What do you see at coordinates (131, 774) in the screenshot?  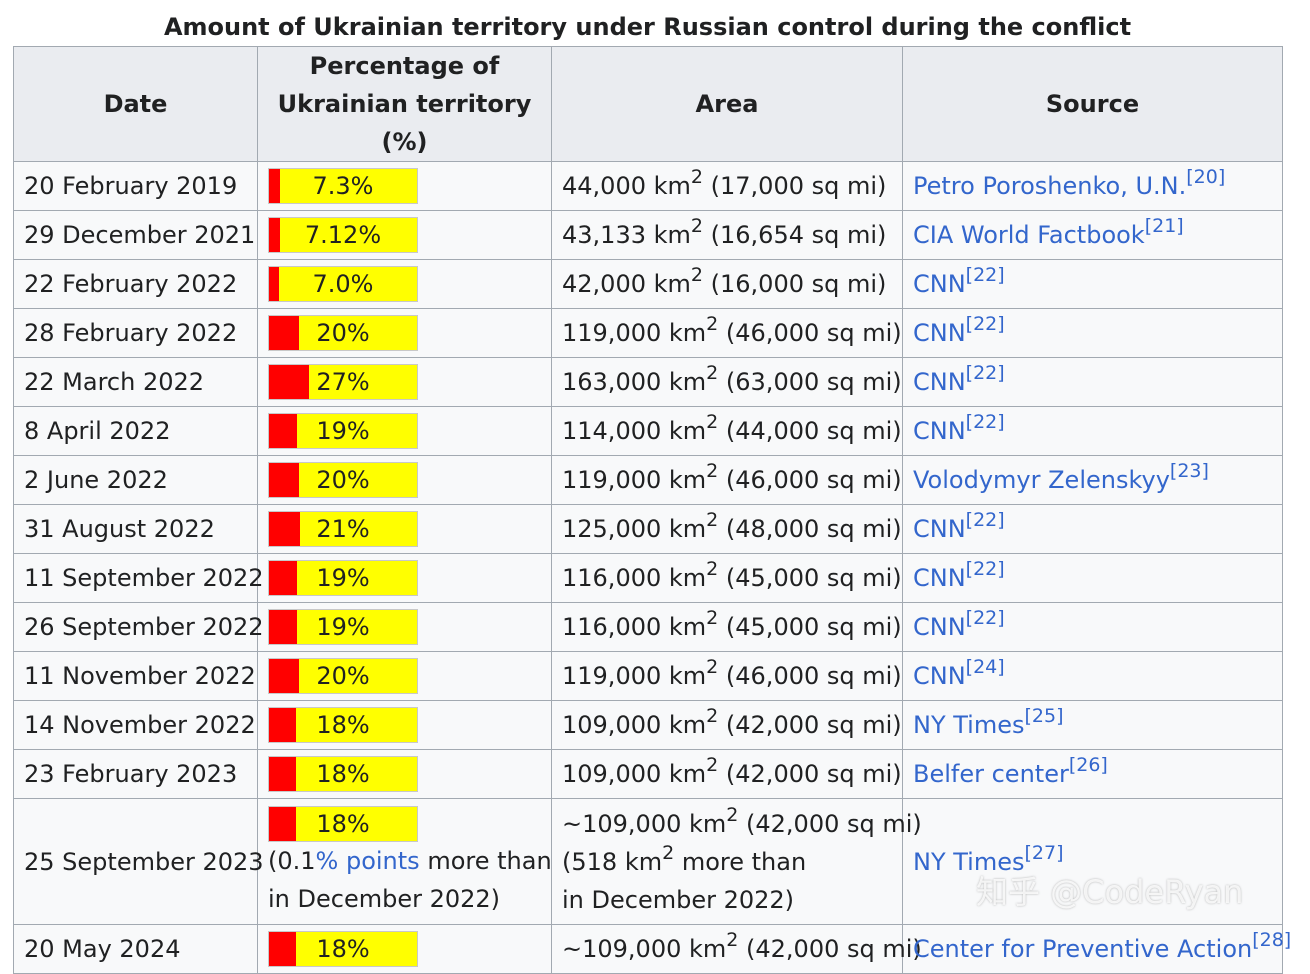 I see `date-text: 23 February 2023` at bounding box center [131, 774].